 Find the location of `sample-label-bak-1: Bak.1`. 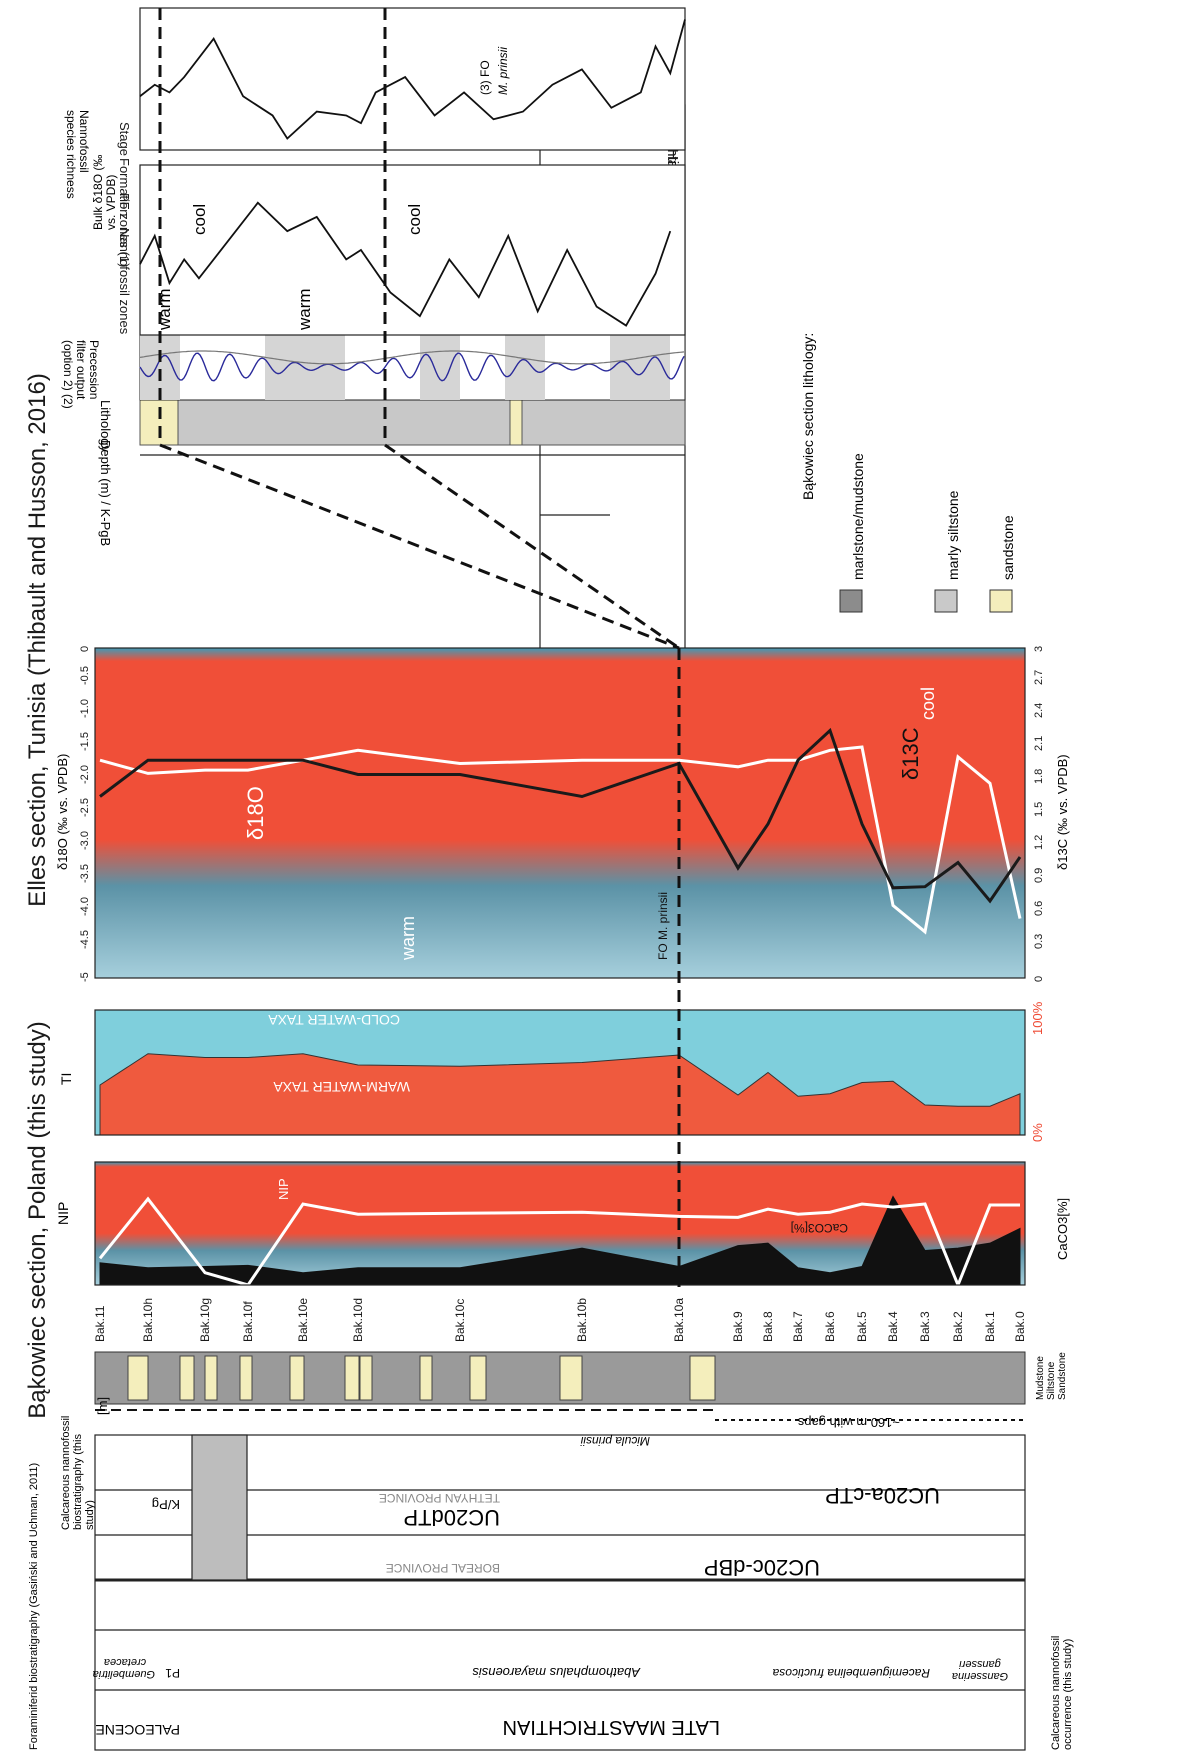

sample-label-bak-1: Bak.1 is located at coordinates (990, 1326).